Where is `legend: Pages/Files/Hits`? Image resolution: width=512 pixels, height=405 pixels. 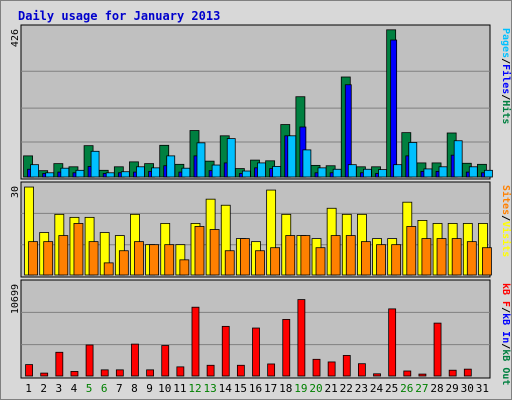
legend: Pages/Files/Hits is located at coordinates (506, 76).